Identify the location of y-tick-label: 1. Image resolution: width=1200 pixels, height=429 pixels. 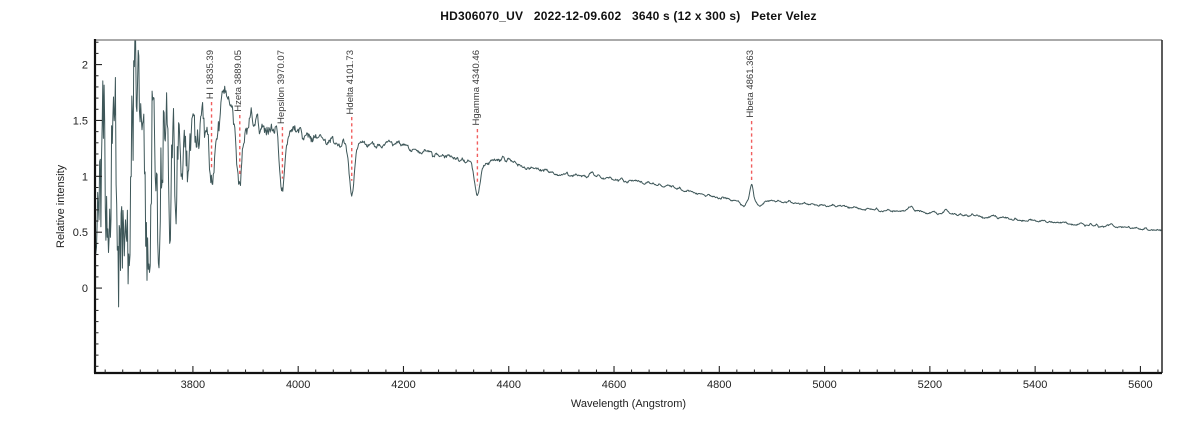
(85, 177).